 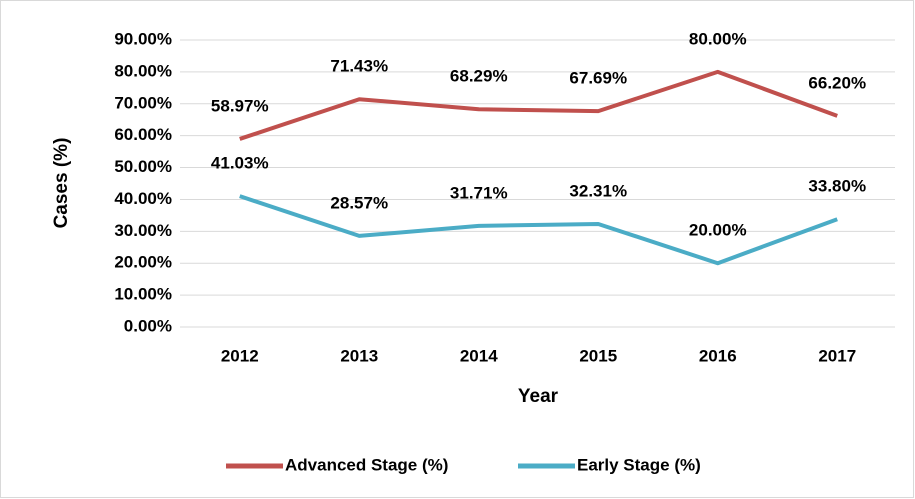 What do you see at coordinates (837, 82) in the screenshot?
I see `data-label: 66.20%` at bounding box center [837, 82].